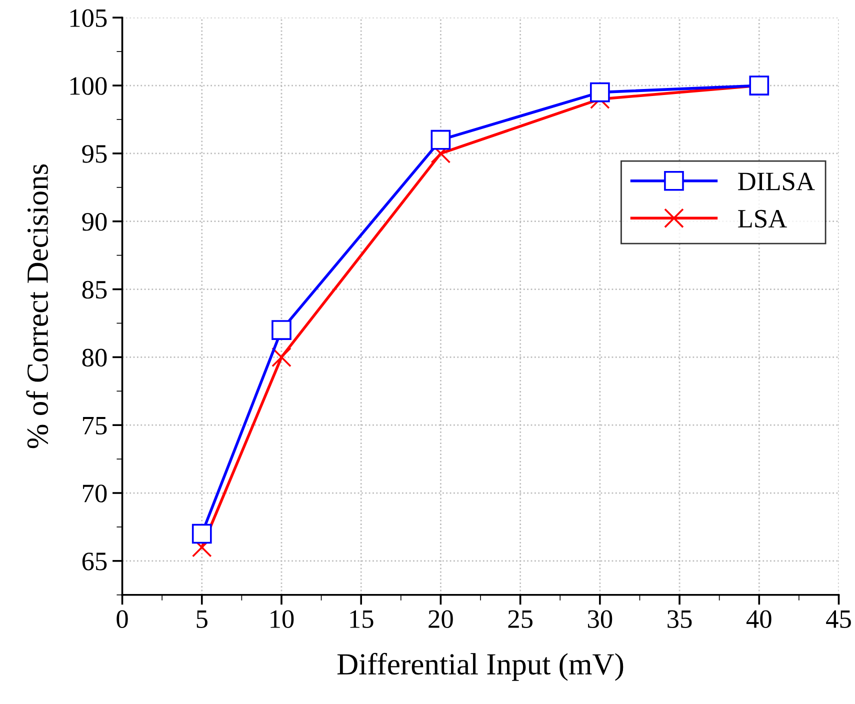  I want to click on x-tick-label: 40, so click(759, 619).